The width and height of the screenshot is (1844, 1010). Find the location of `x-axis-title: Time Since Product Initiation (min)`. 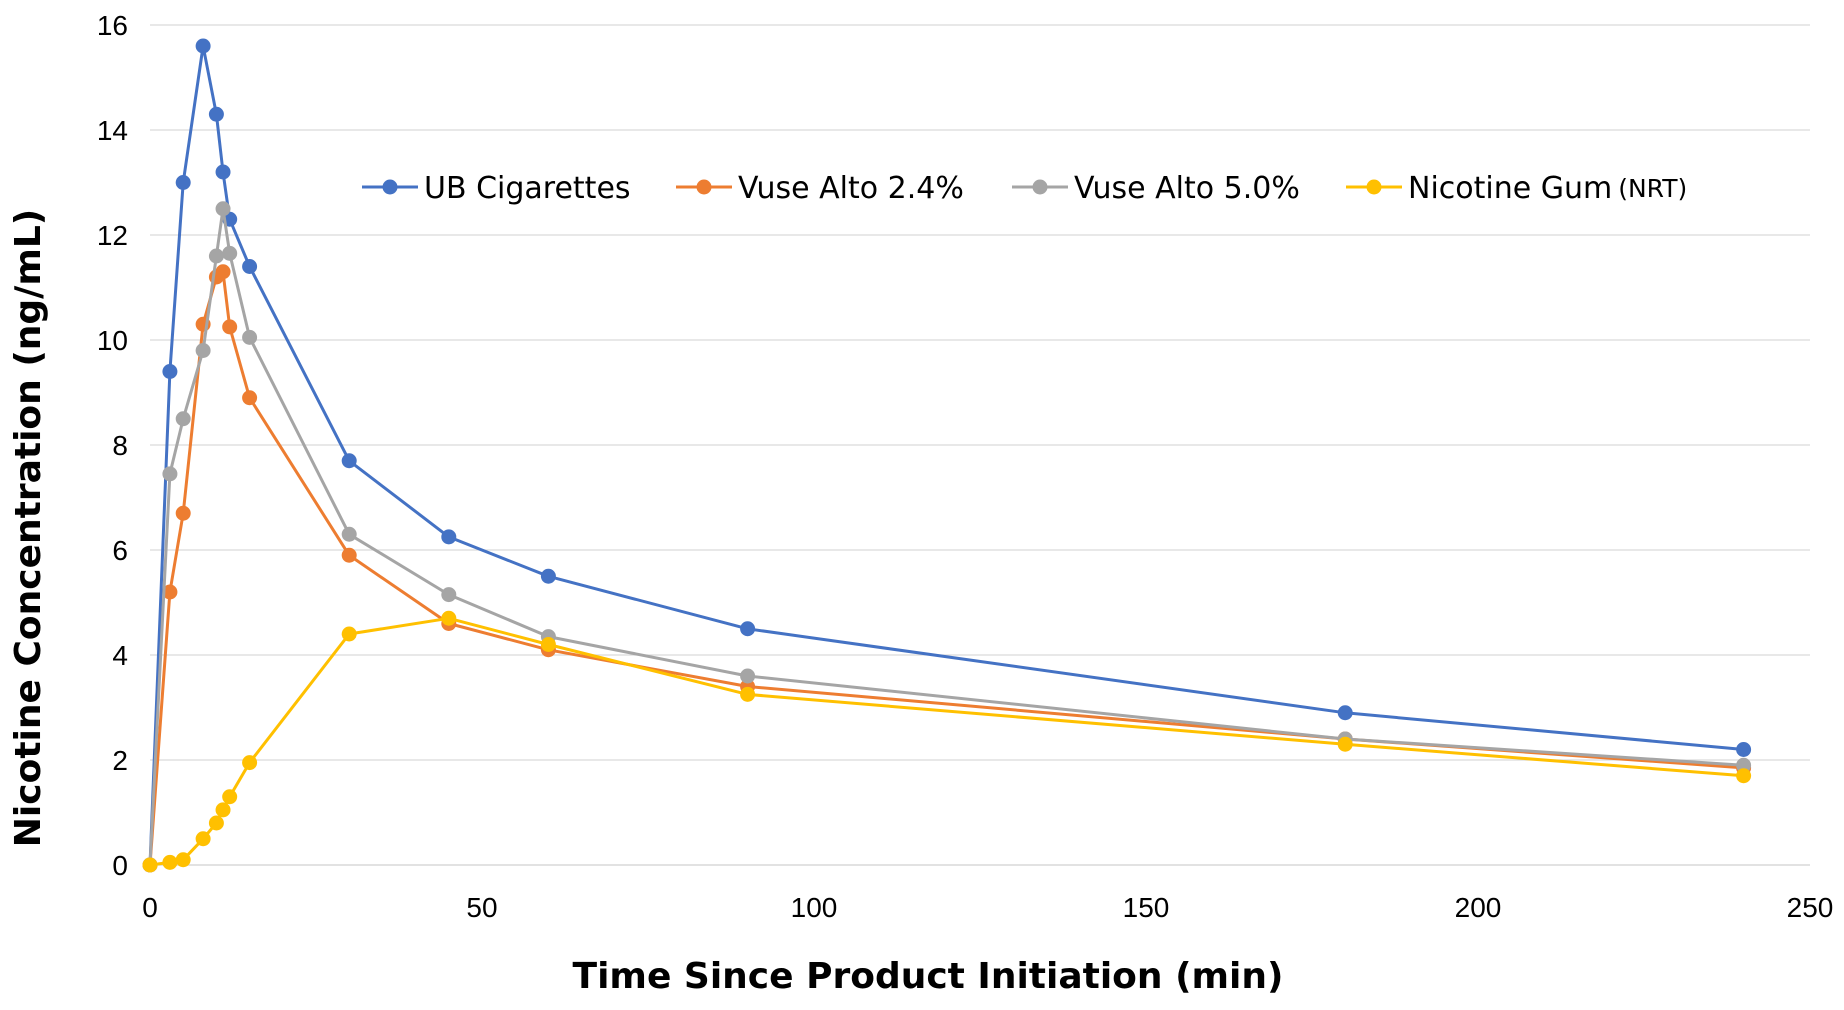

x-axis-title: Time Since Product Initiation (min) is located at coordinates (928, 976).